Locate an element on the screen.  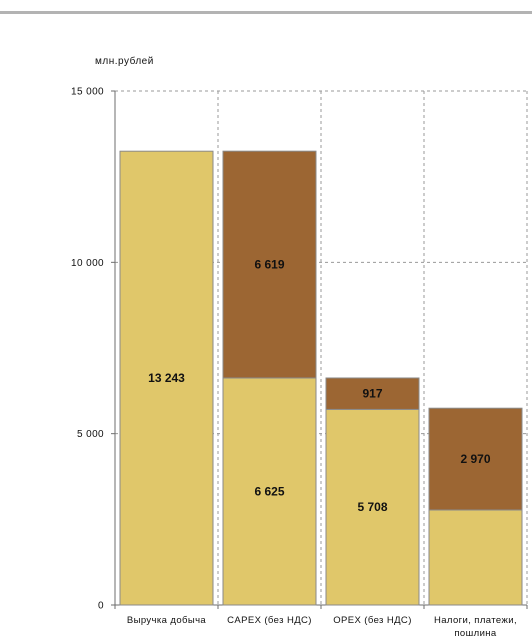
y-tick-label-1: 5 000 is located at coordinates (90, 434).